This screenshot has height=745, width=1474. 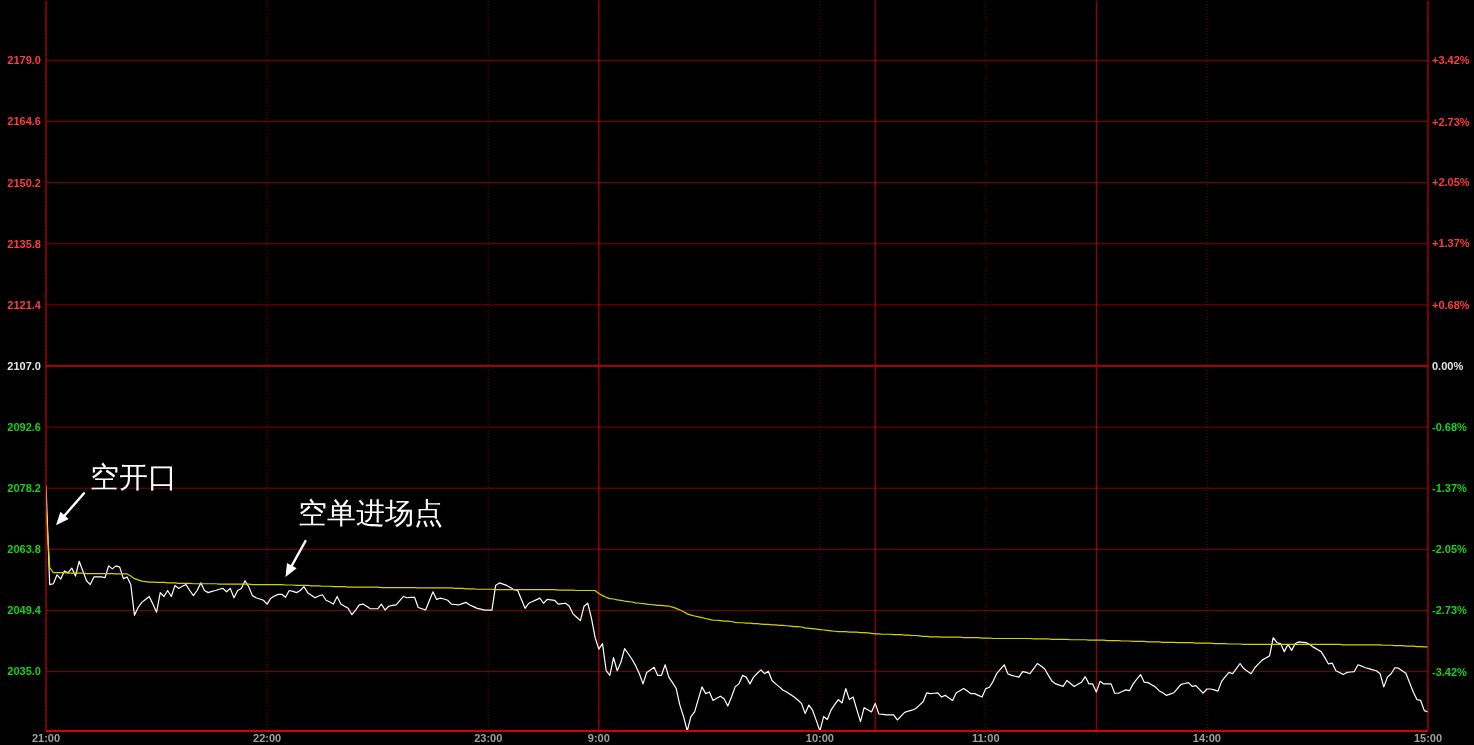 I want to click on y2-tick-label: +0.68%, so click(x=1451, y=305).